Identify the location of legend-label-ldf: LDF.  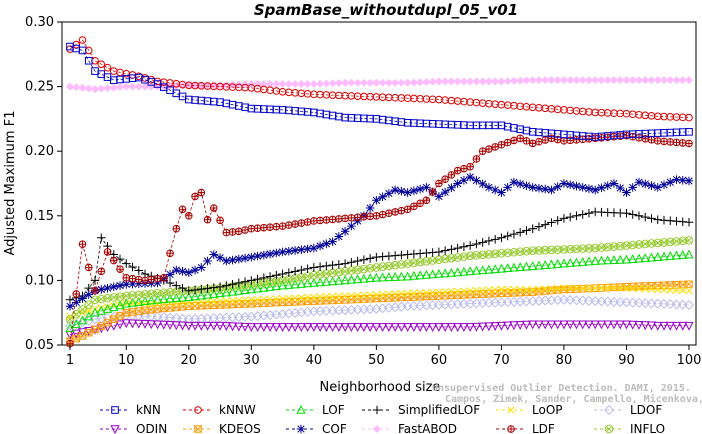
(543, 428).